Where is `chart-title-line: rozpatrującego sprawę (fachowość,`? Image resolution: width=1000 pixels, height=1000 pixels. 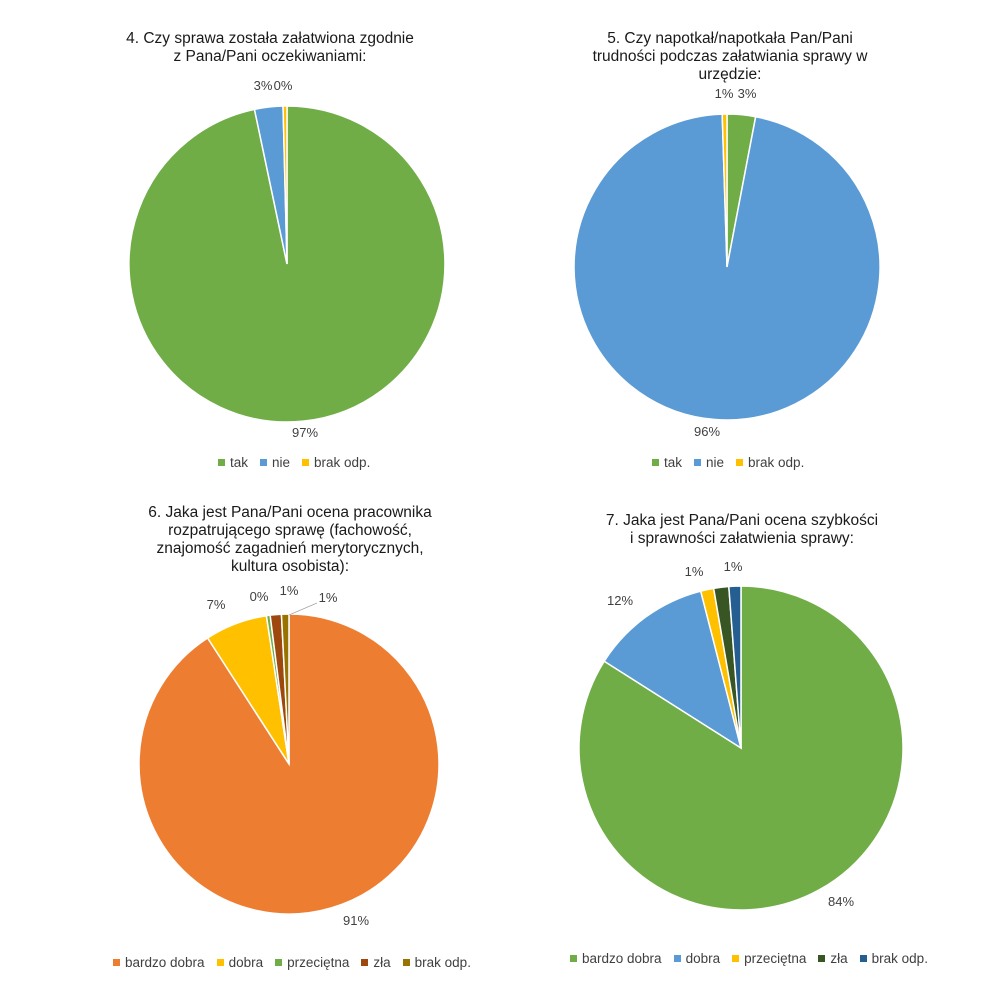
chart-title-line: rozpatrującego sprawę (fachowość, is located at coordinates (290, 530).